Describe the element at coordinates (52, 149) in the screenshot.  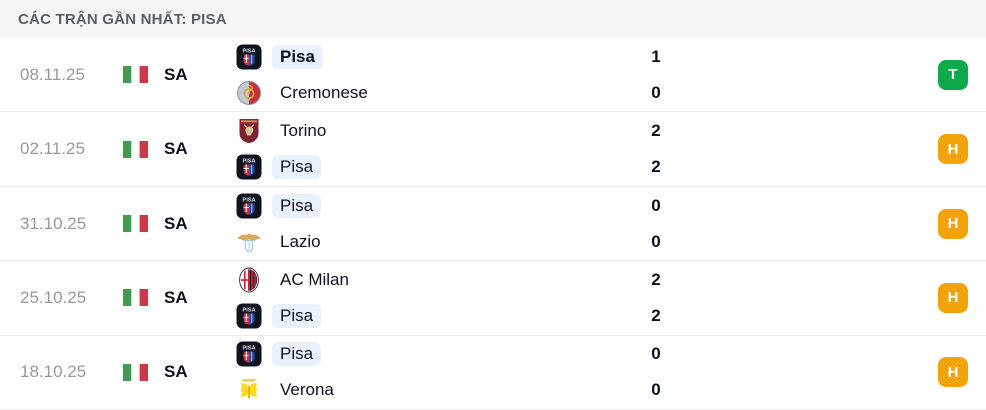
I see `match-date: 02.11.25` at that location.